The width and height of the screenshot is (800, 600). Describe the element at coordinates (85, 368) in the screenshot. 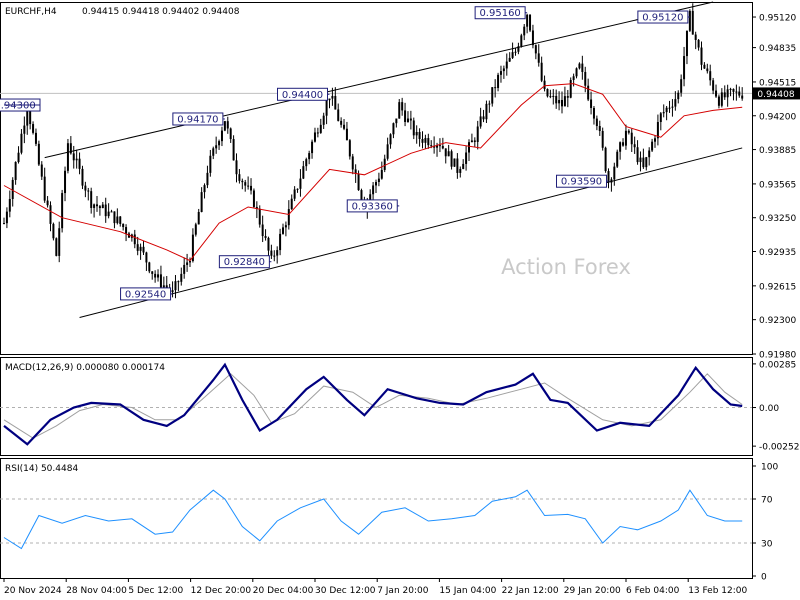

I see `macd-label: MACD(12,26,9) 0.000080 0.000174` at that location.